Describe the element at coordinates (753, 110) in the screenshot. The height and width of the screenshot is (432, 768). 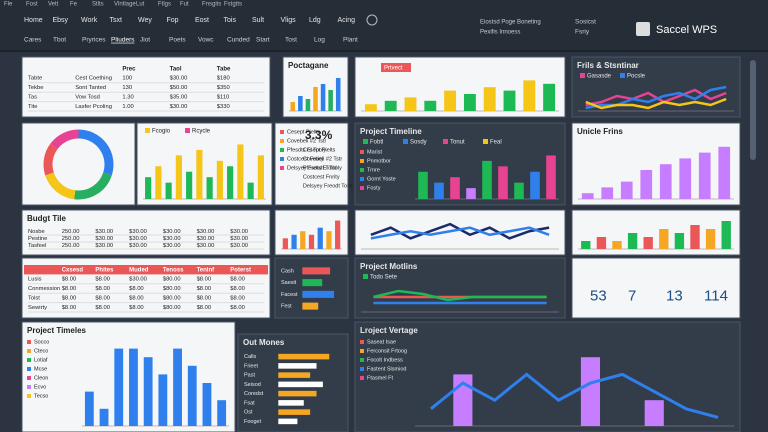
I see `scrollbar` at that location.